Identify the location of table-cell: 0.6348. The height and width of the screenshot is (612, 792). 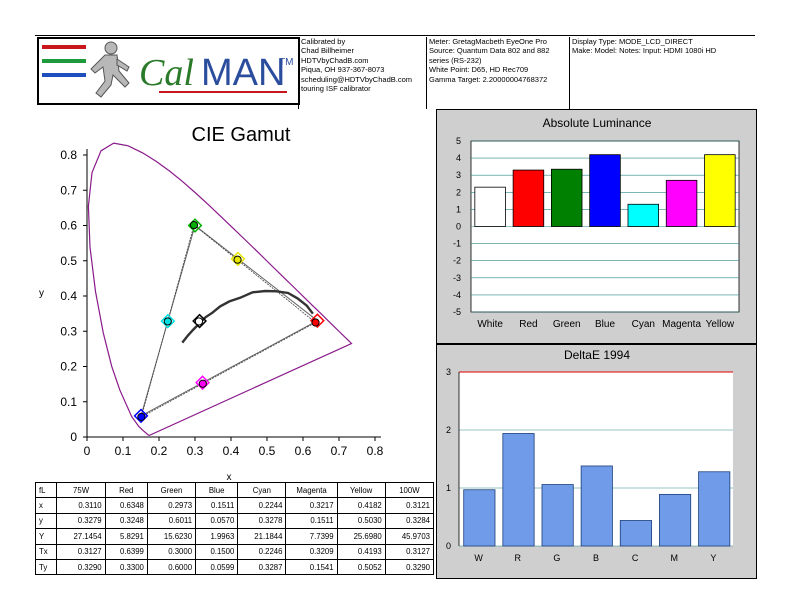
(126, 505).